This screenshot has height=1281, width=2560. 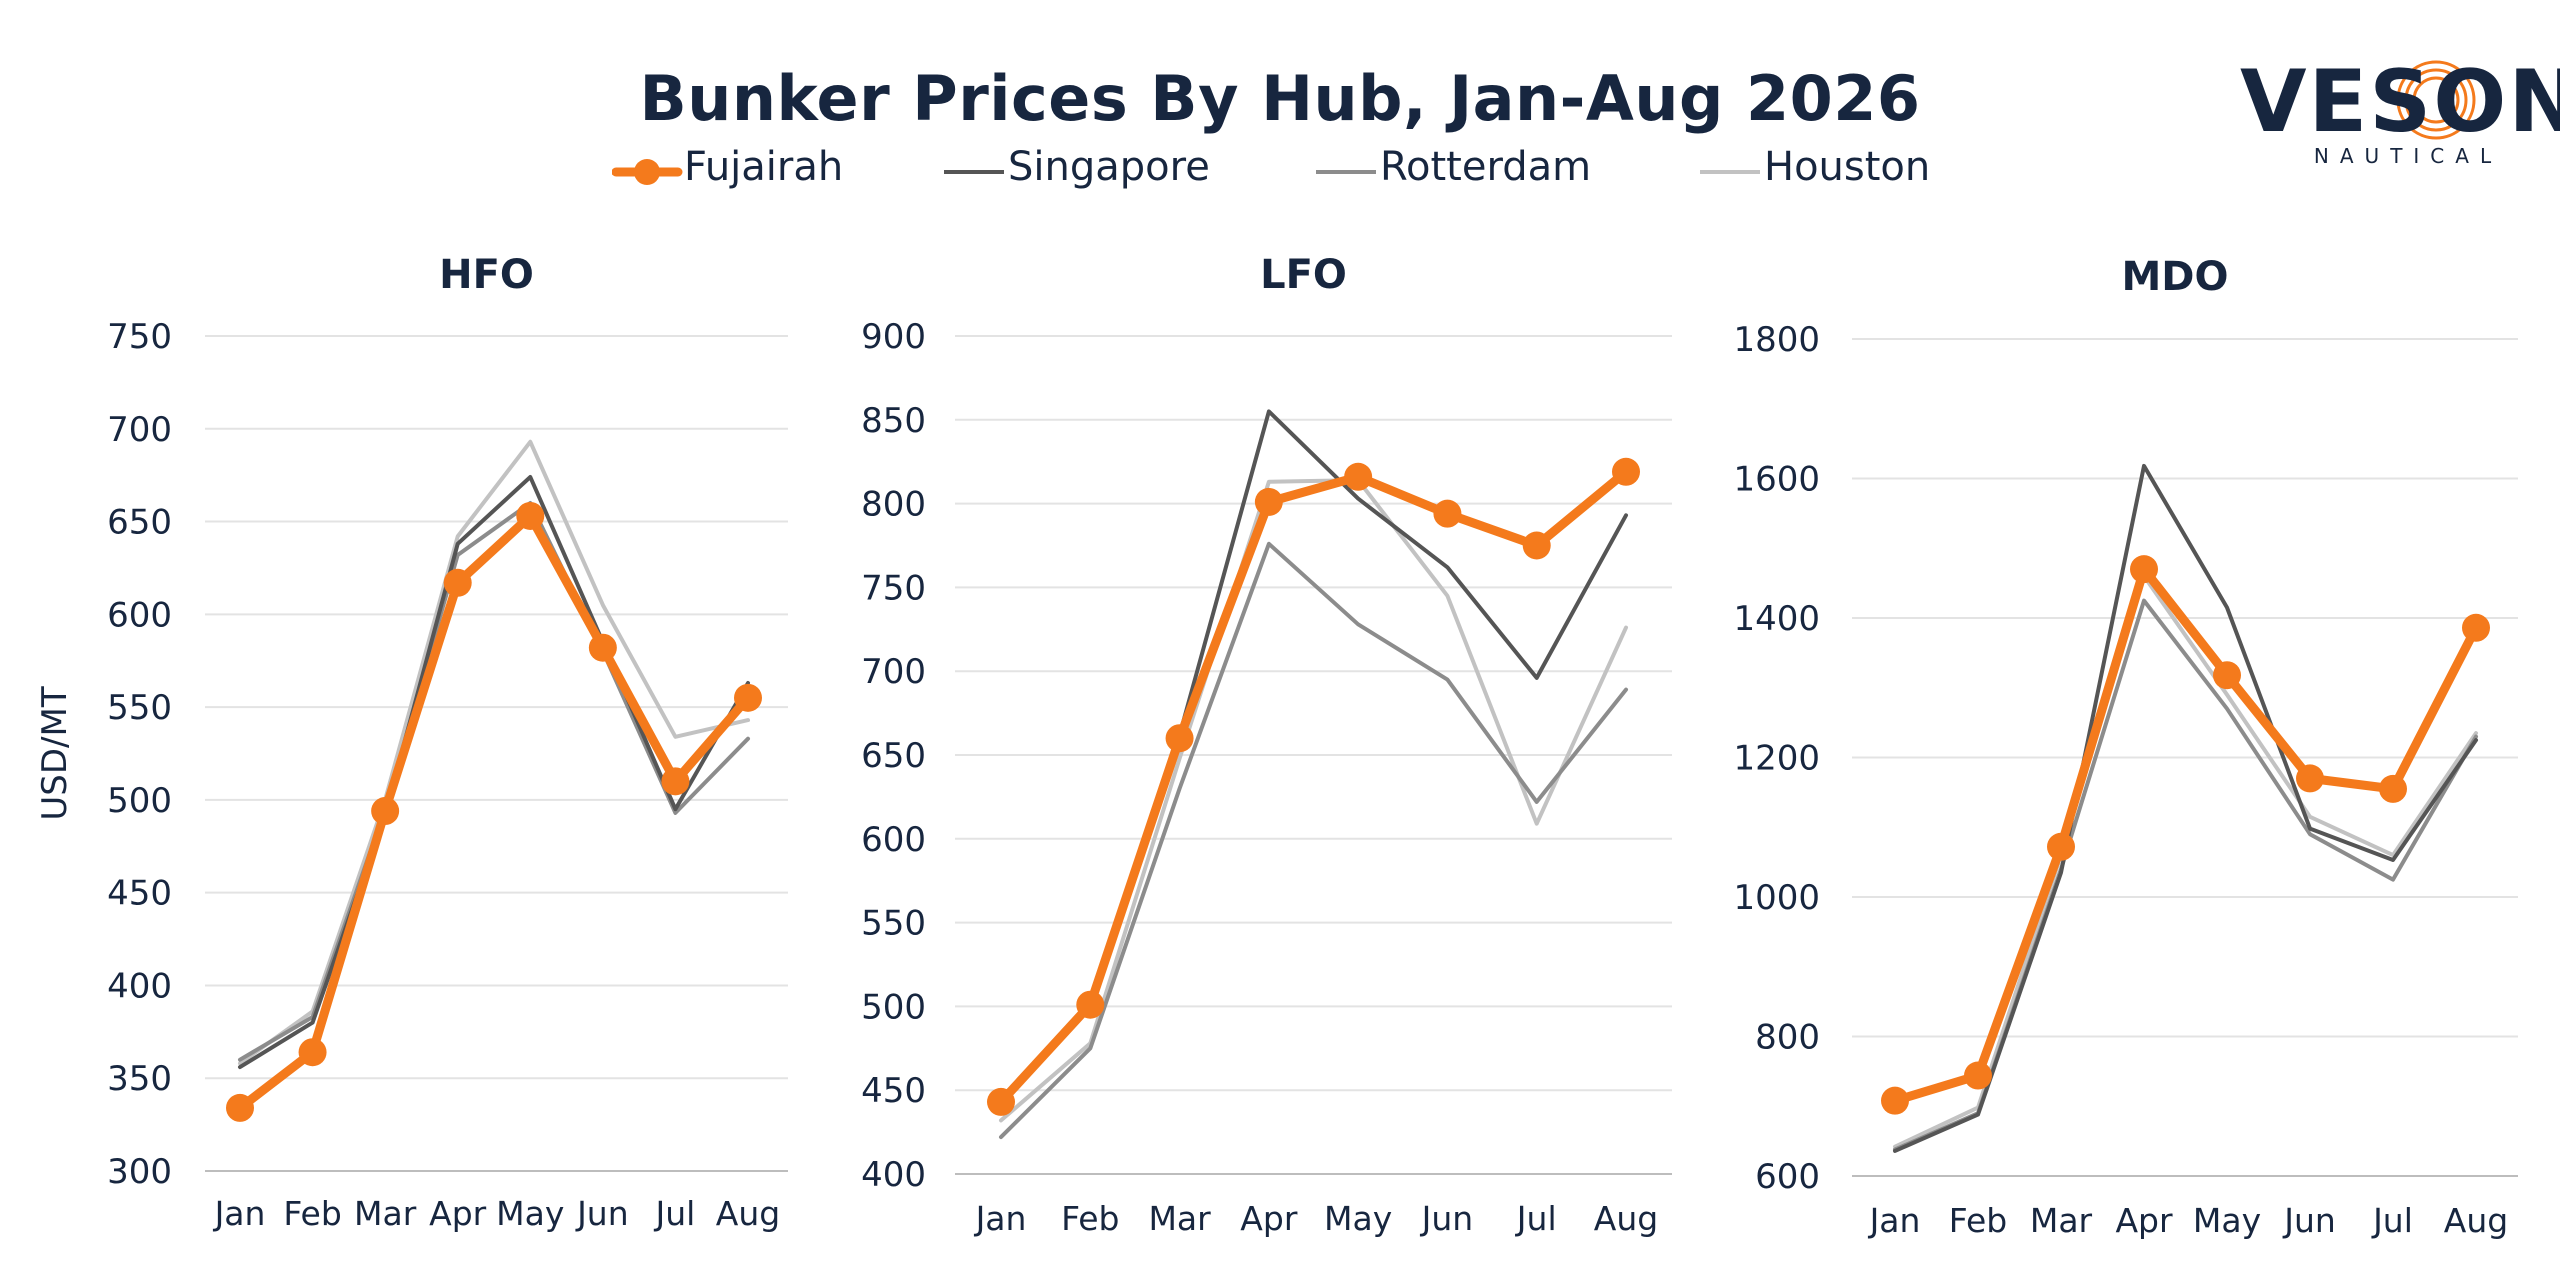 I want to click on veson-logo: VESON NAUTICAL, so click(x=2400, y=112).